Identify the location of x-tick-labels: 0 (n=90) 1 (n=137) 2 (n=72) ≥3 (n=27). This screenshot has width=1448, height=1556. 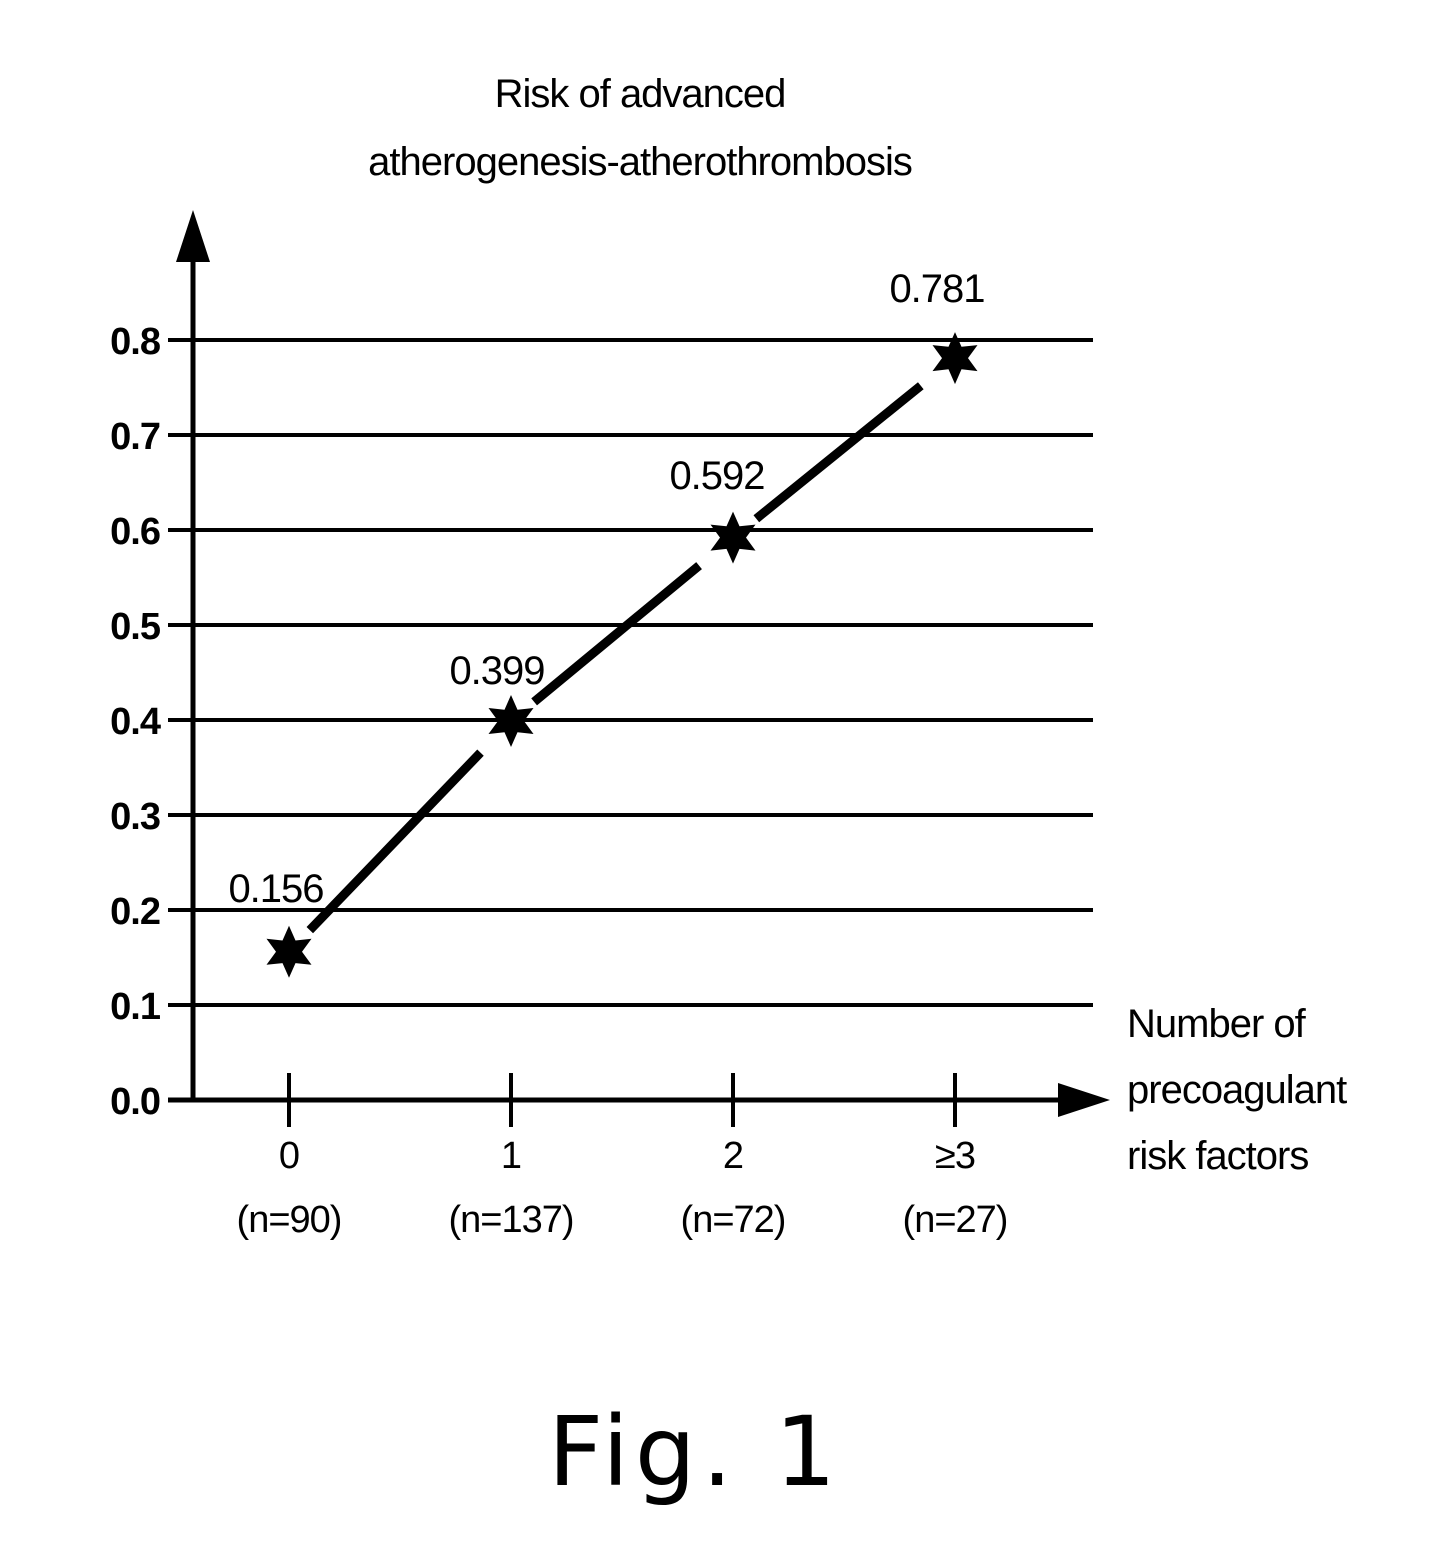
(622, 1188).